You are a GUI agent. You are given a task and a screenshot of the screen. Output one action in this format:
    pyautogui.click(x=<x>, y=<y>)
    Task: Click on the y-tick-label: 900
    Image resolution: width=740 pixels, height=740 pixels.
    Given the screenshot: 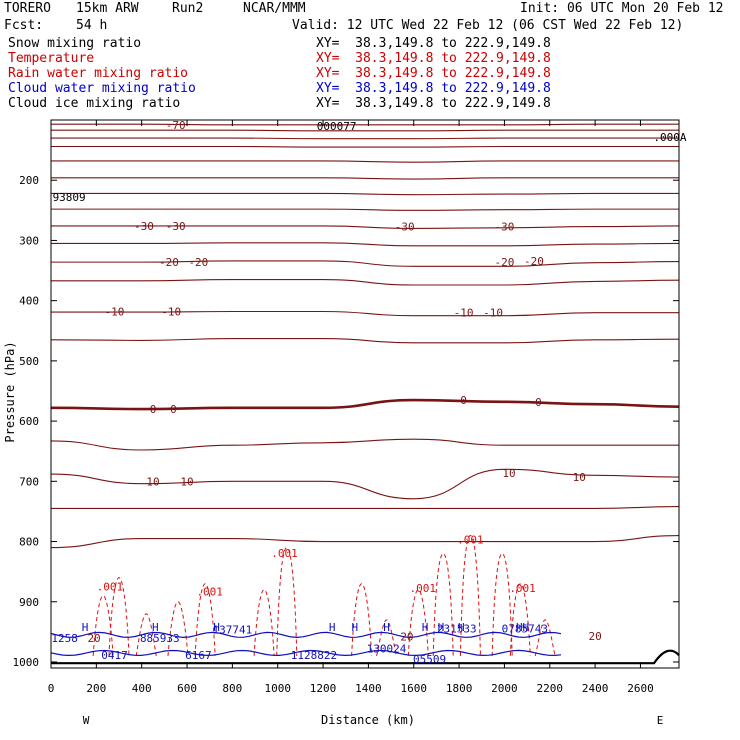 What is the action you would take?
    pyautogui.click(x=29, y=602)
    